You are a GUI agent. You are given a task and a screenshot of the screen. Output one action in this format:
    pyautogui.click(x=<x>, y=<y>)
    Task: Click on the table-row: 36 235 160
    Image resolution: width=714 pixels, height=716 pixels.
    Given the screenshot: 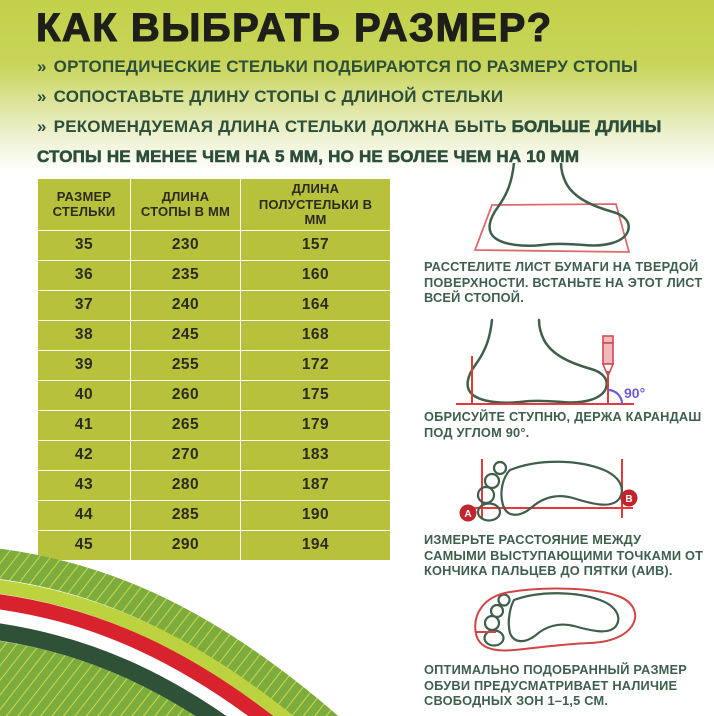 What is the action you would take?
    pyautogui.click(x=214, y=275)
    